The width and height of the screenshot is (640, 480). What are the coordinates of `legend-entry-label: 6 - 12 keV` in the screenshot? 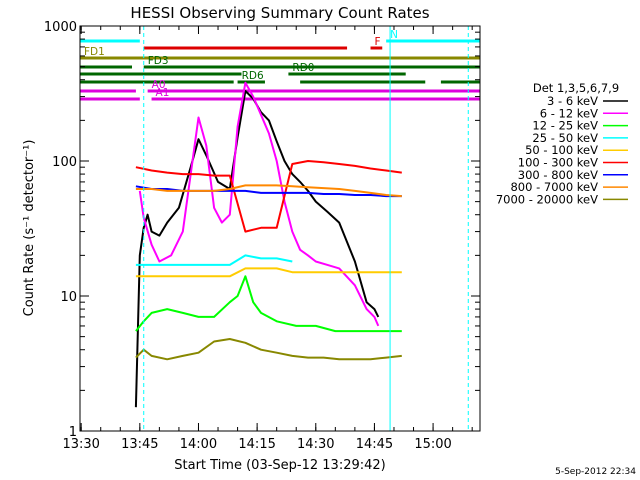 It's located at (569, 113).